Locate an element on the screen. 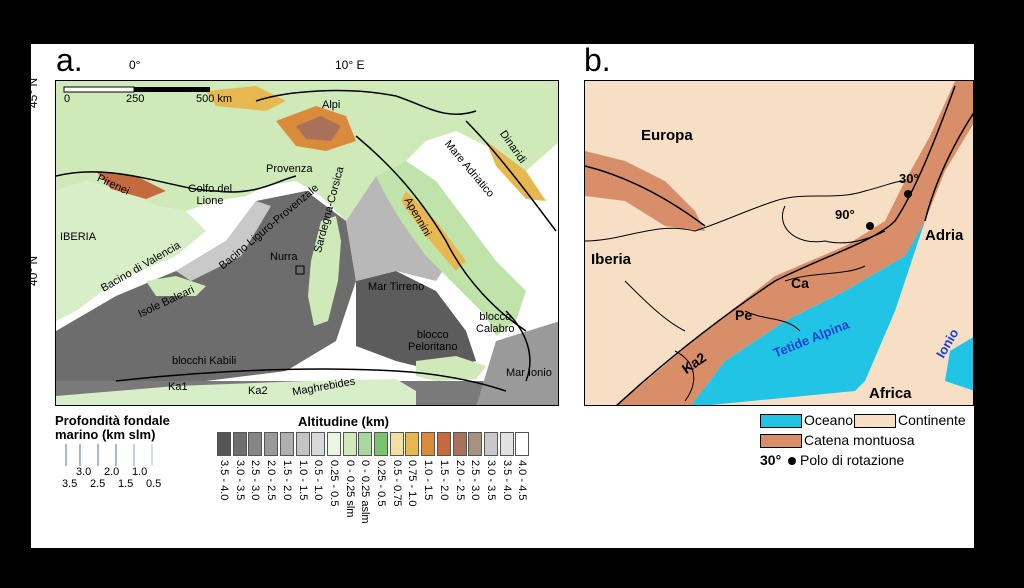 This screenshot has height=588, width=1024. legend-swatch-ocean is located at coordinates (781, 421).